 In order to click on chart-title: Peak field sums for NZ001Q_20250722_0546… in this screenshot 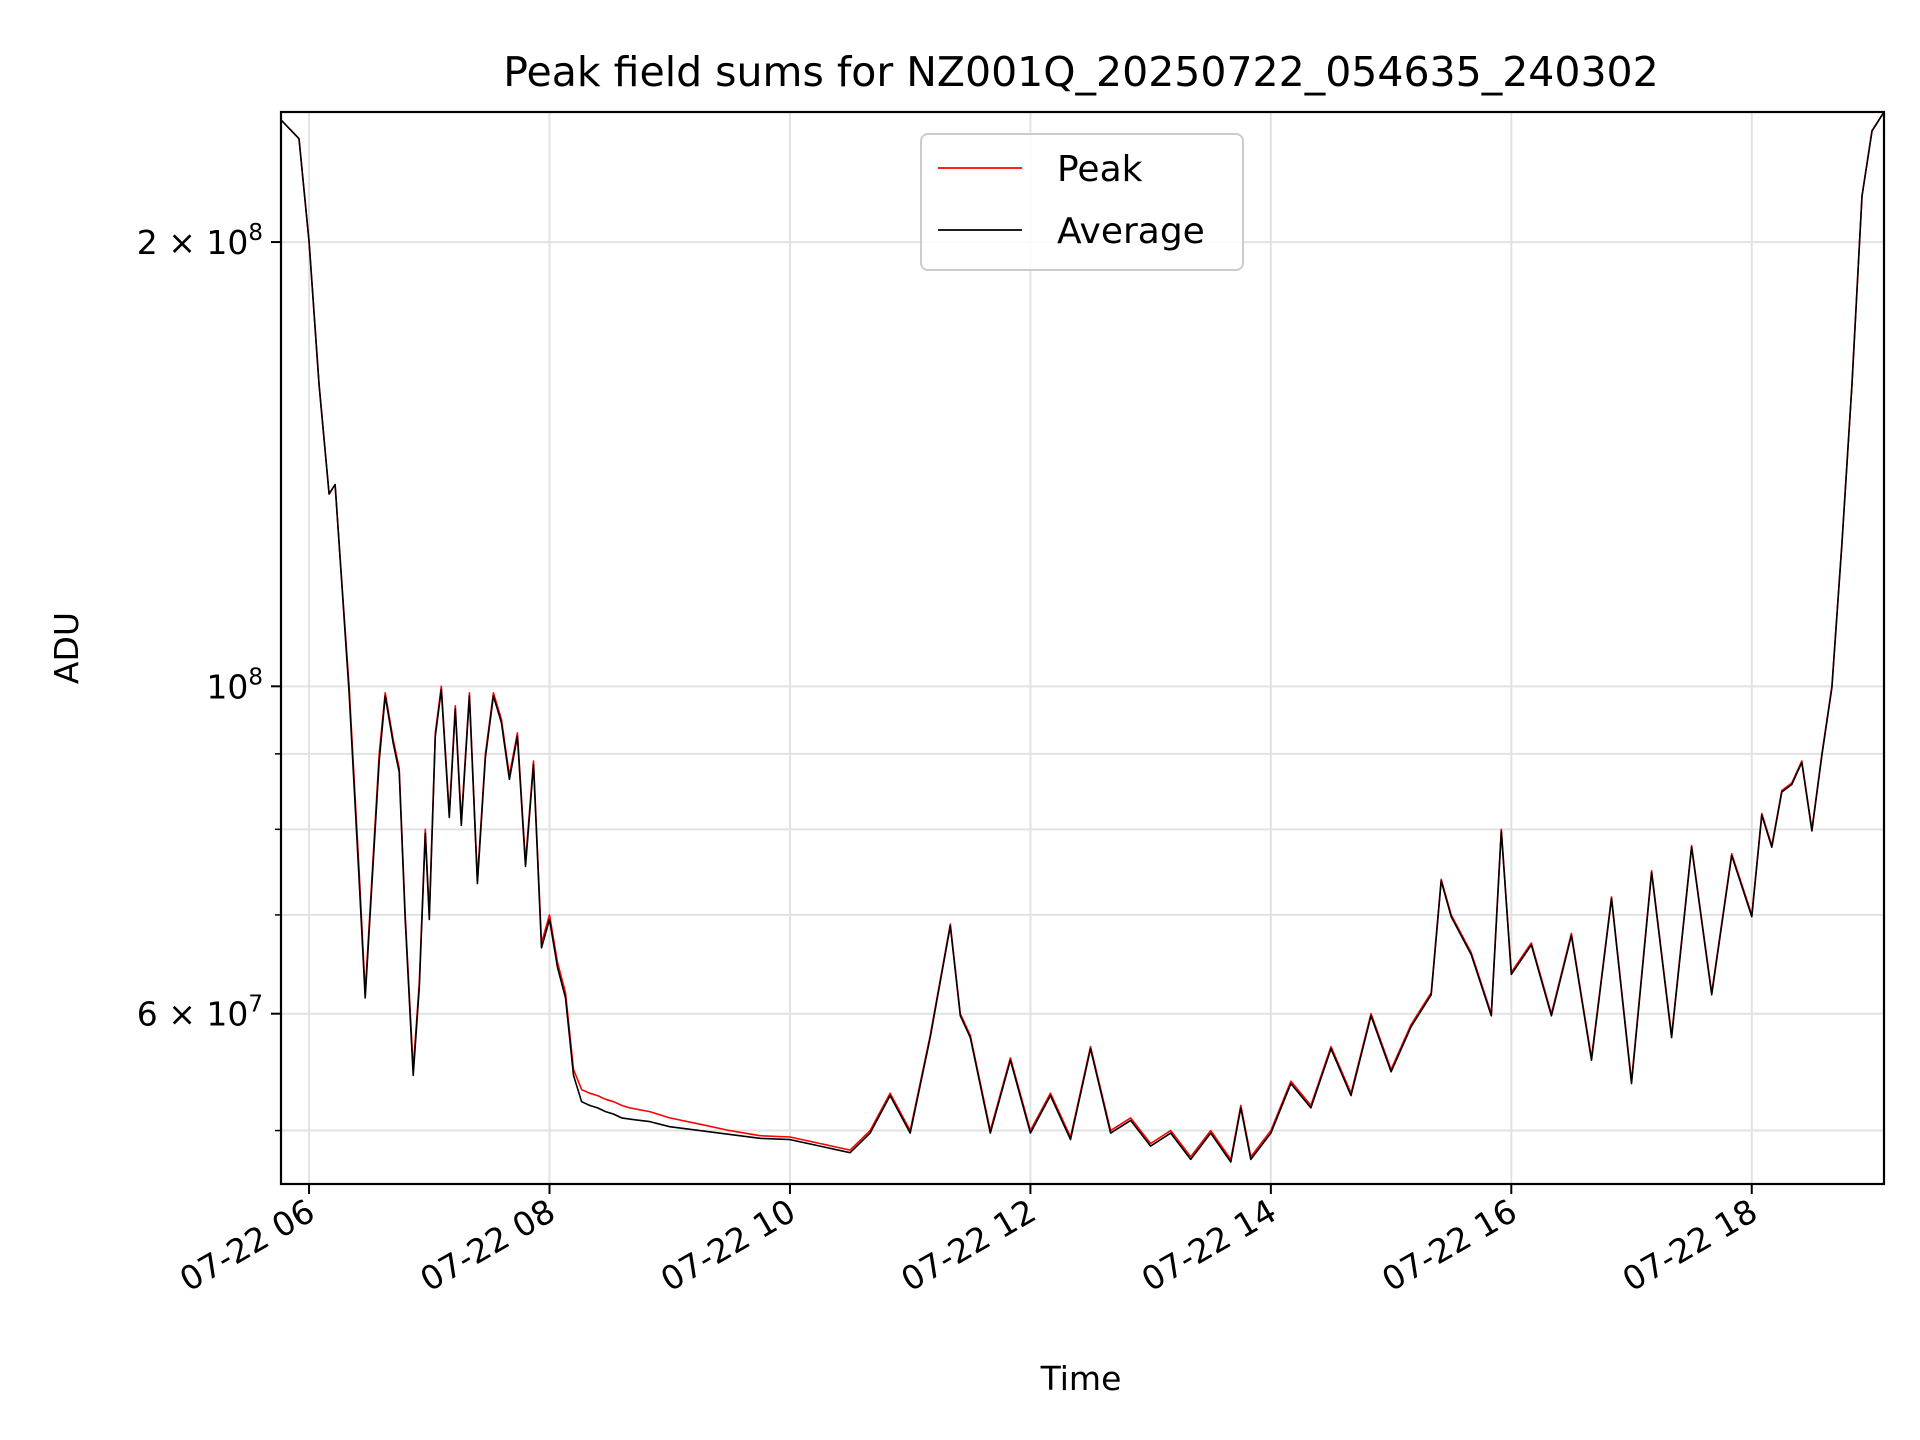, I will do `click(1080, 72)`.